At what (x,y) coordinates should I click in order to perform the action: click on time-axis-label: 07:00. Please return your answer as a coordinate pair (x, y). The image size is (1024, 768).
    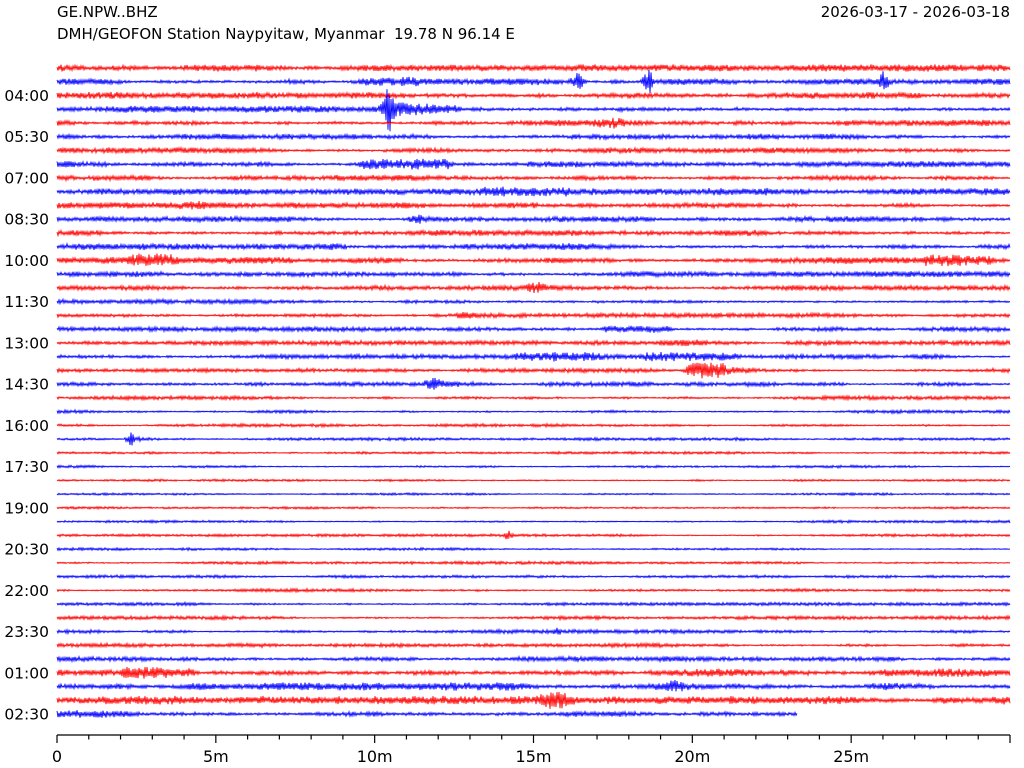
    Looking at the image, I should click on (26, 179).